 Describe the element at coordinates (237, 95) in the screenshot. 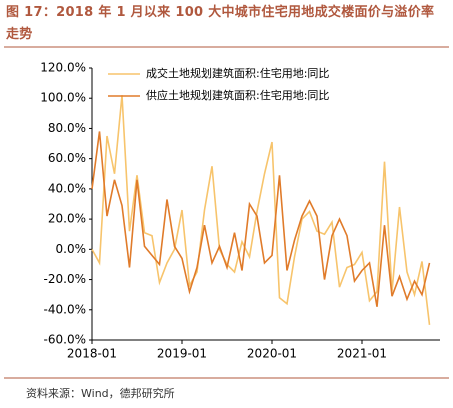

I see `legend-label: 供应土地规划建筑面积:住宅用地:同比` at that location.